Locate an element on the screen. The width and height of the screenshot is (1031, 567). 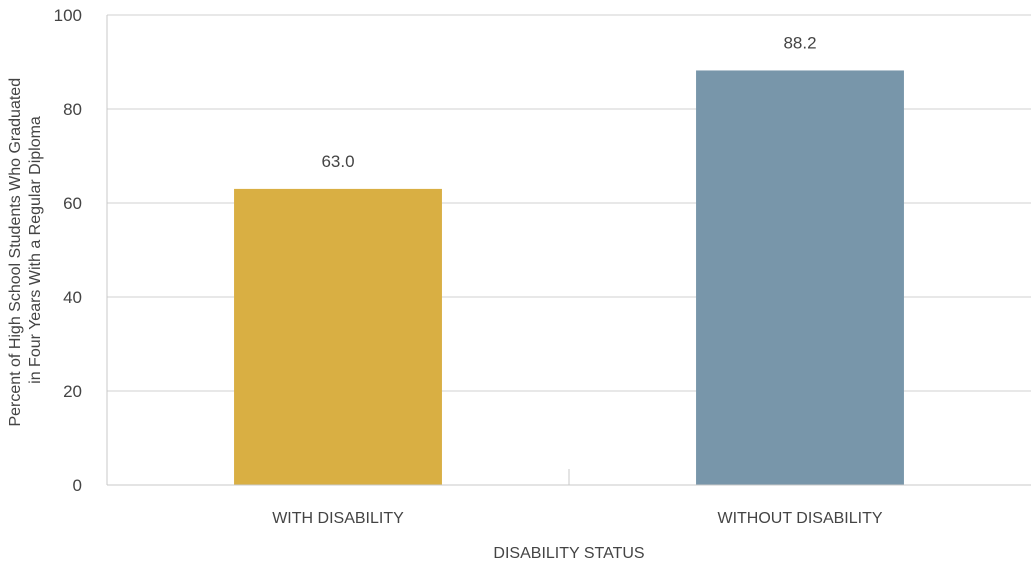
y-tick-label: 100 is located at coordinates (68, 15).